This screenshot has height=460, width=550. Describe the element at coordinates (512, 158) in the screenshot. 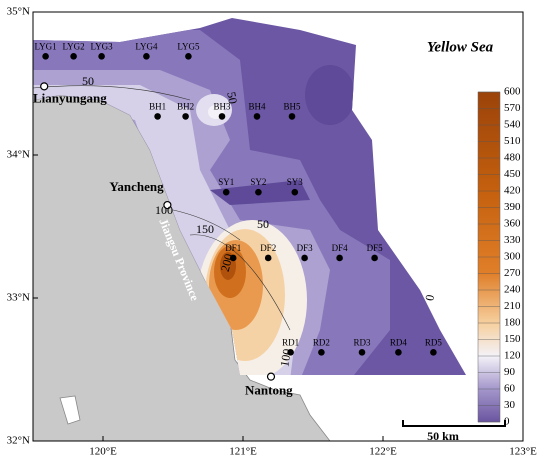

I see `colorbar-tick-label: 480` at that location.